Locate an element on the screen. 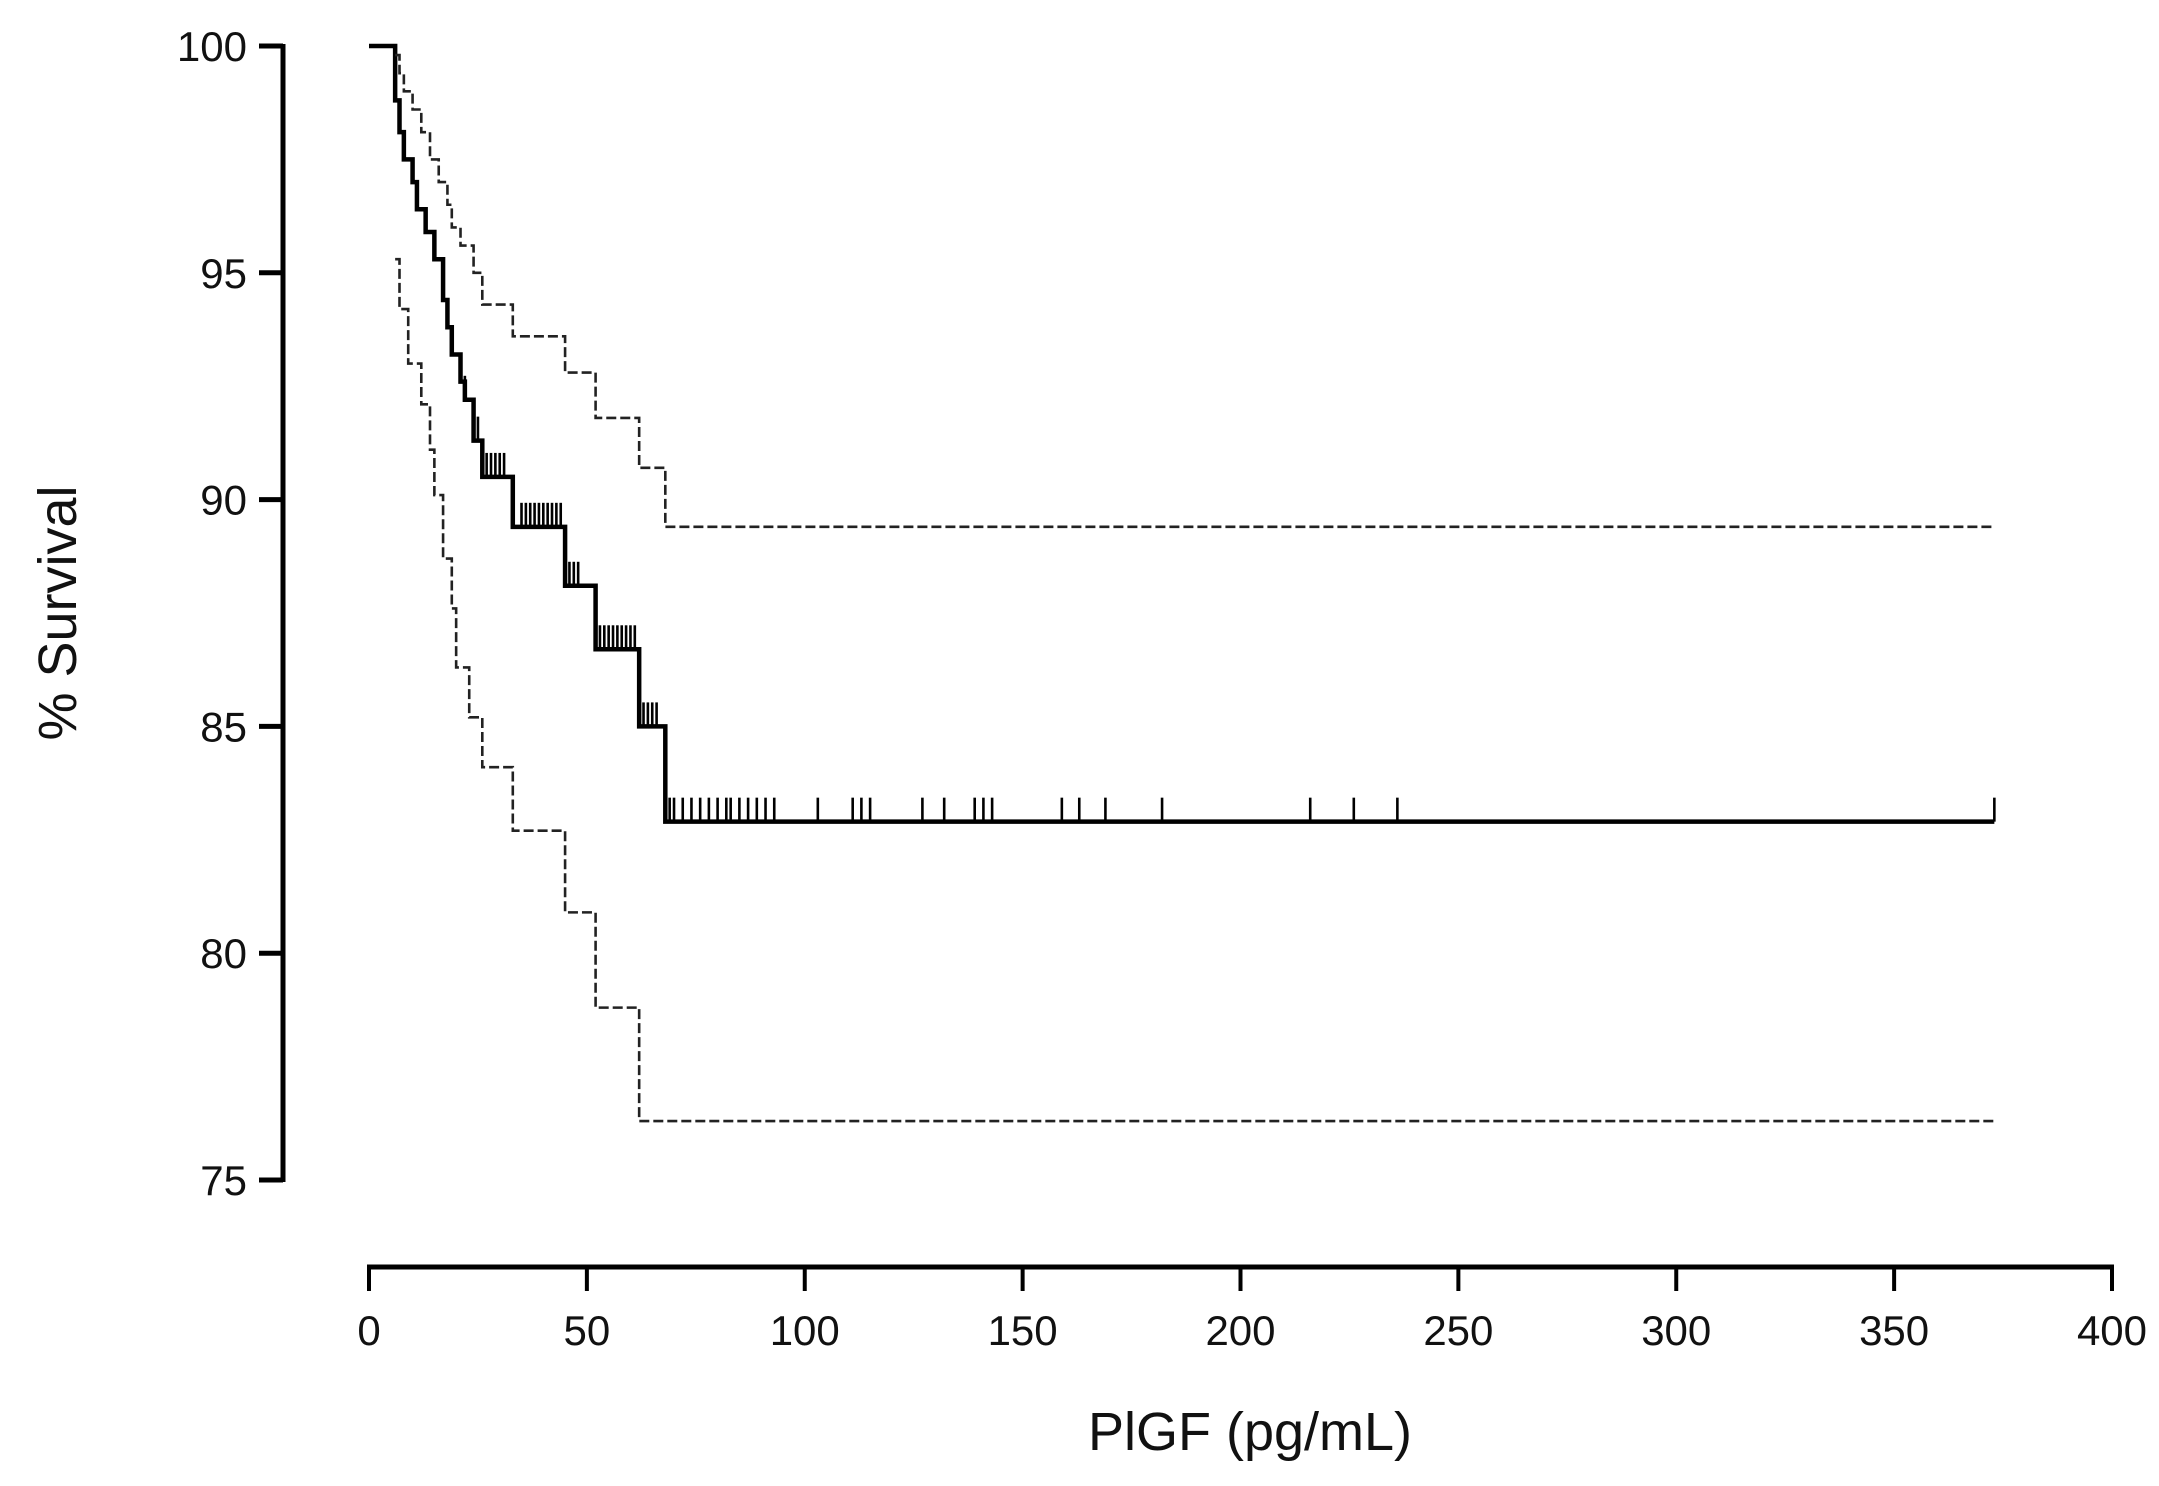  y-tick-label: 80 is located at coordinates (223, 953).